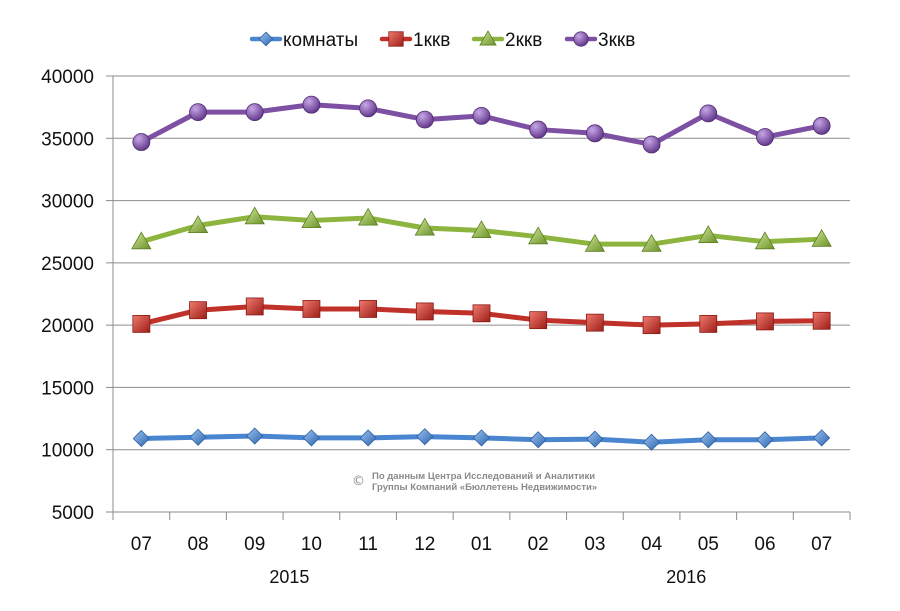  Describe the element at coordinates (254, 544) in the screenshot. I see `x-tick-label: 09` at that location.